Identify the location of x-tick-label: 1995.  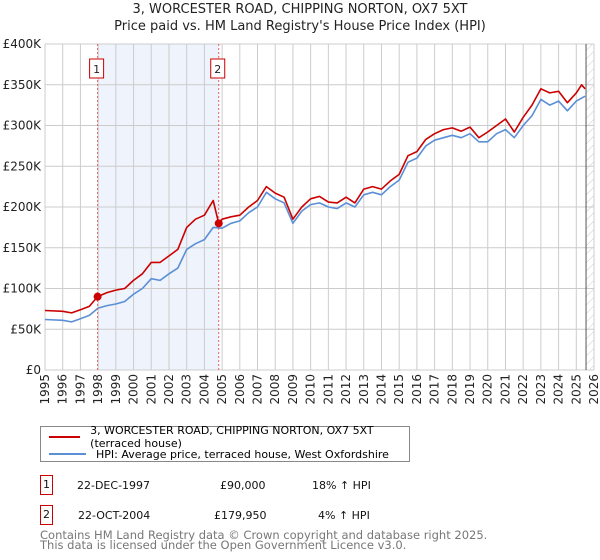
(45, 389).